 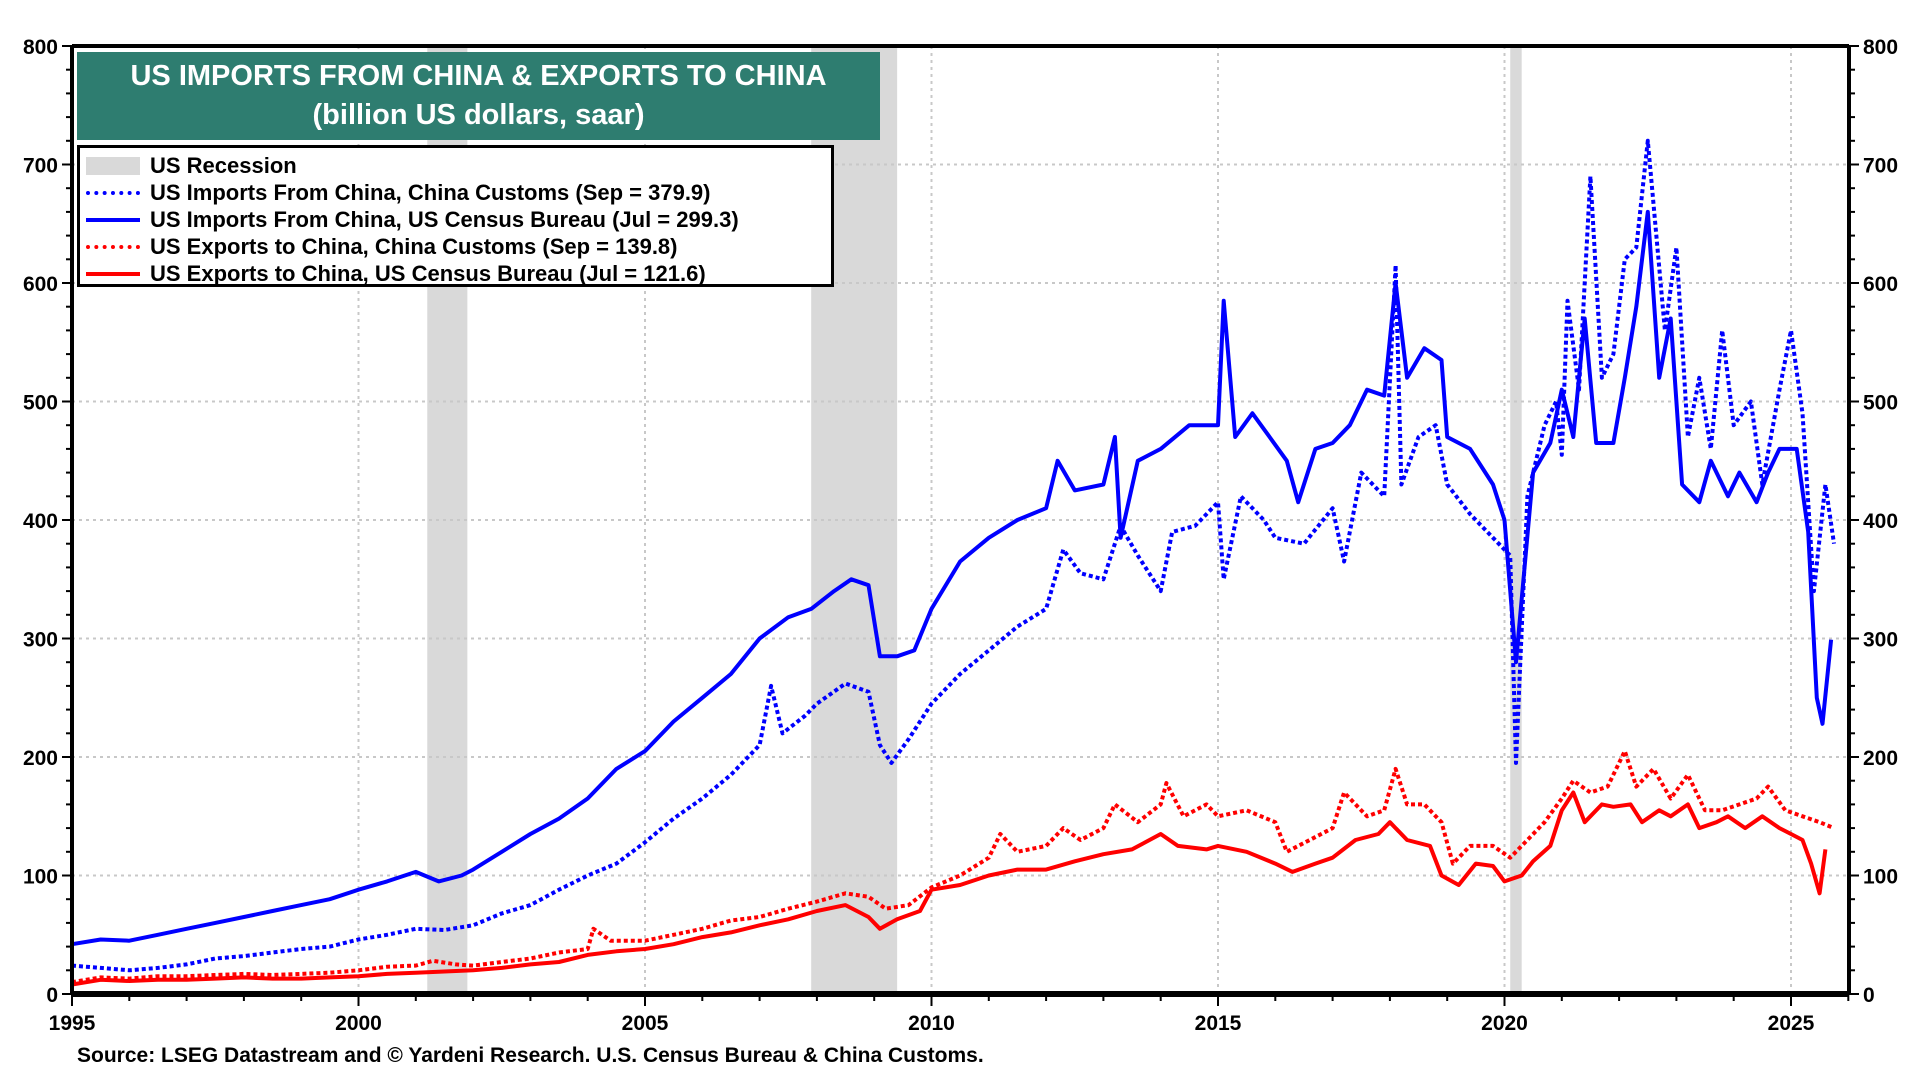 What do you see at coordinates (40, 758) in the screenshot?
I see `y-tick-label-left: 200` at bounding box center [40, 758].